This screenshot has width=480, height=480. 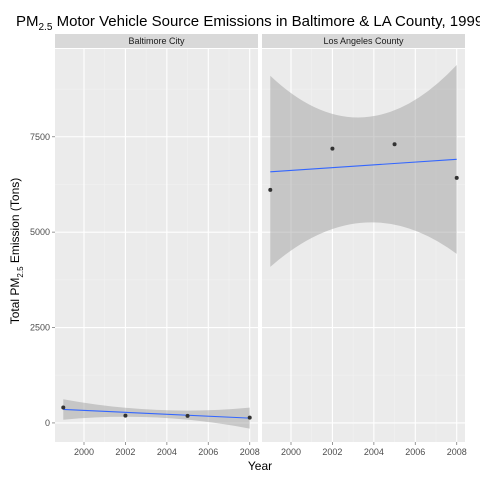 What do you see at coordinates (42, 280) in the screenshot?
I see `y-tick-labels: 0 2500 5000 7500` at bounding box center [42, 280].